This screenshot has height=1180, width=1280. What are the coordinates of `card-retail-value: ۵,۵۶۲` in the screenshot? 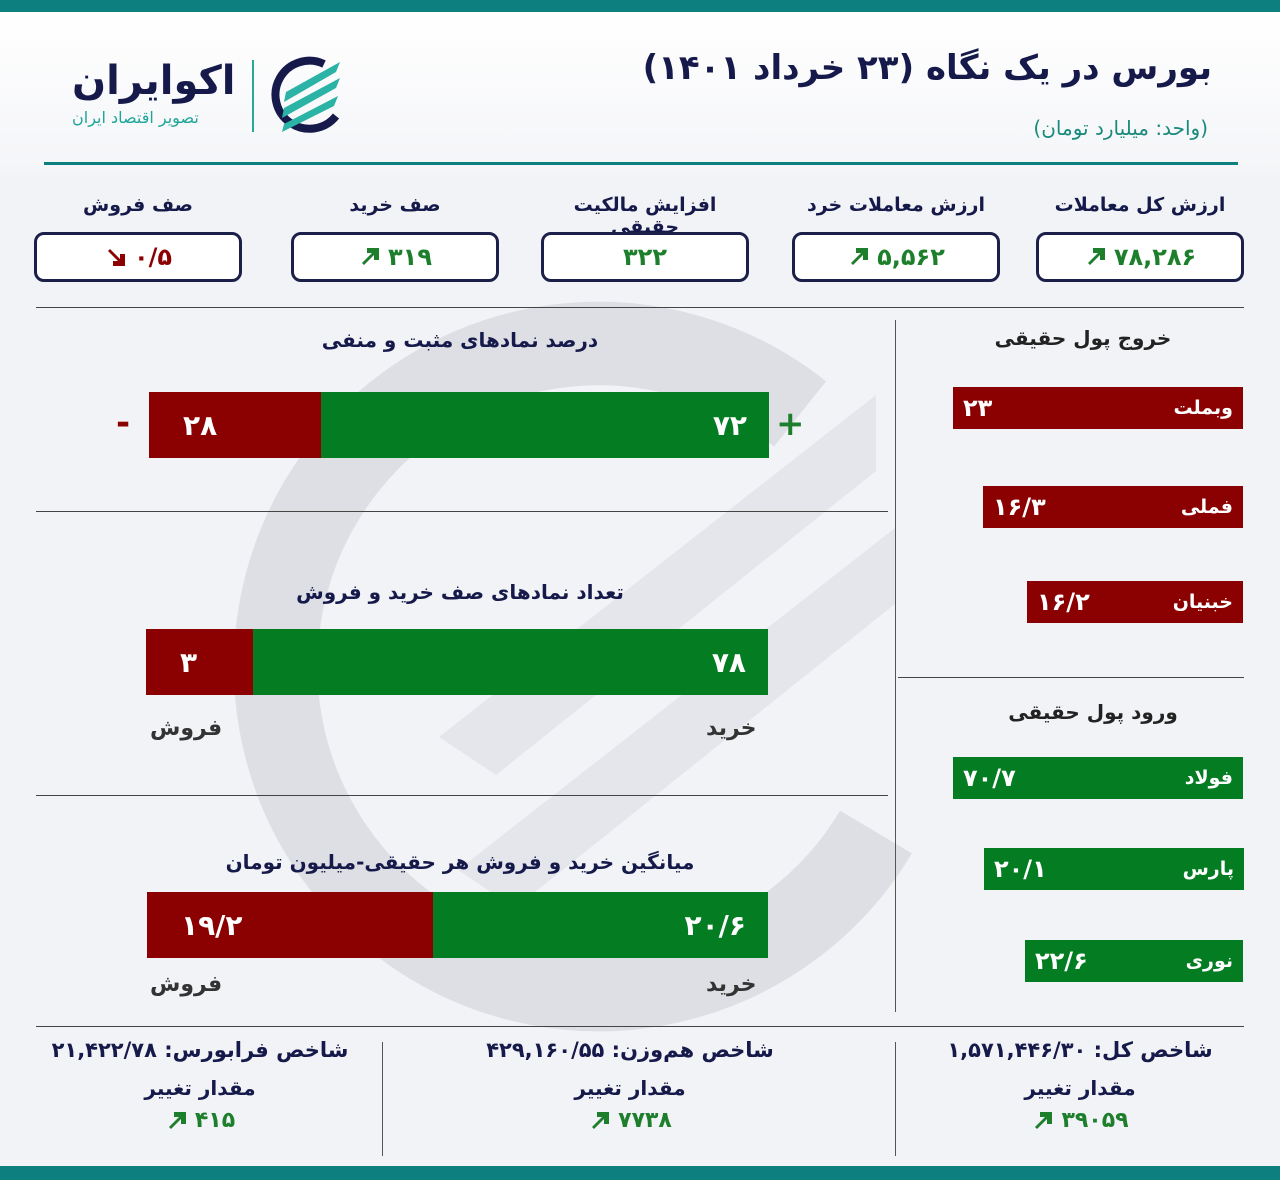 It's located at (896, 257).